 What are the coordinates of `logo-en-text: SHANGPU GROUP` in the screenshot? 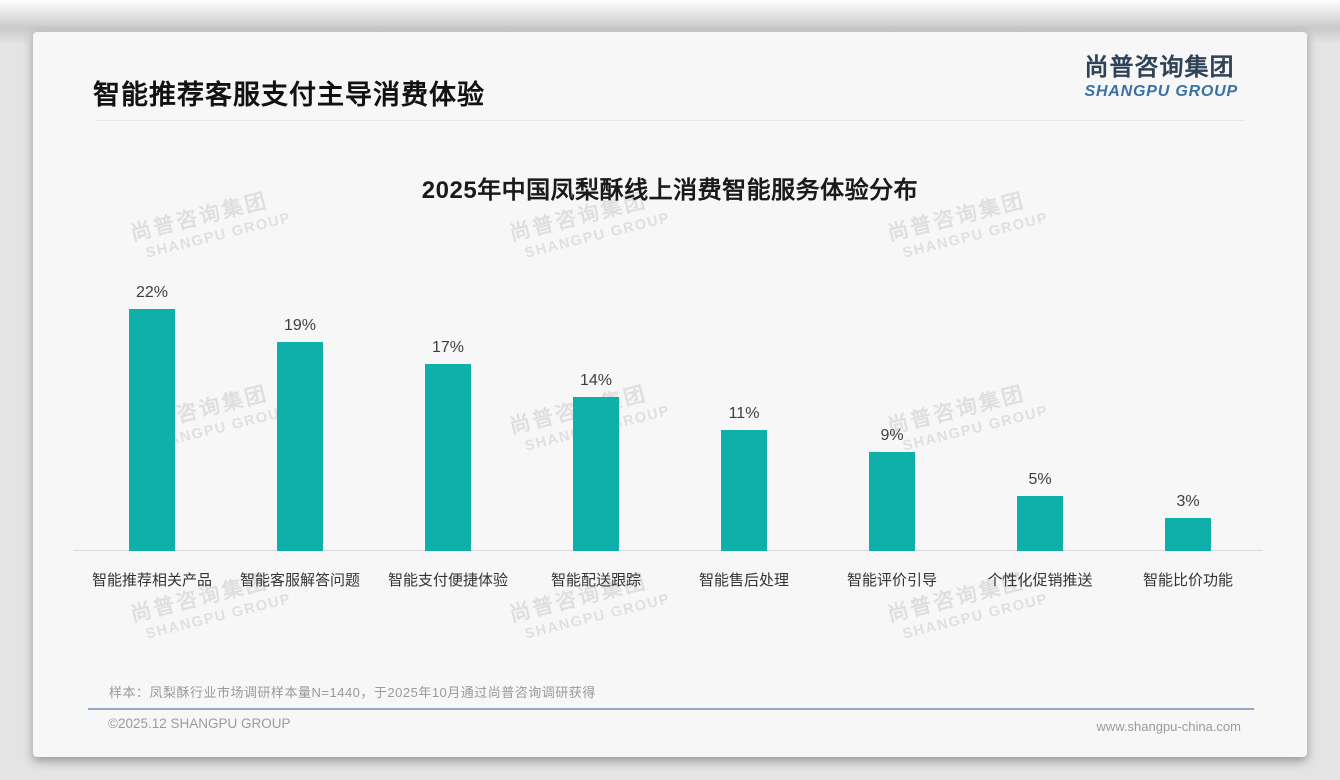 It's located at (1161, 91).